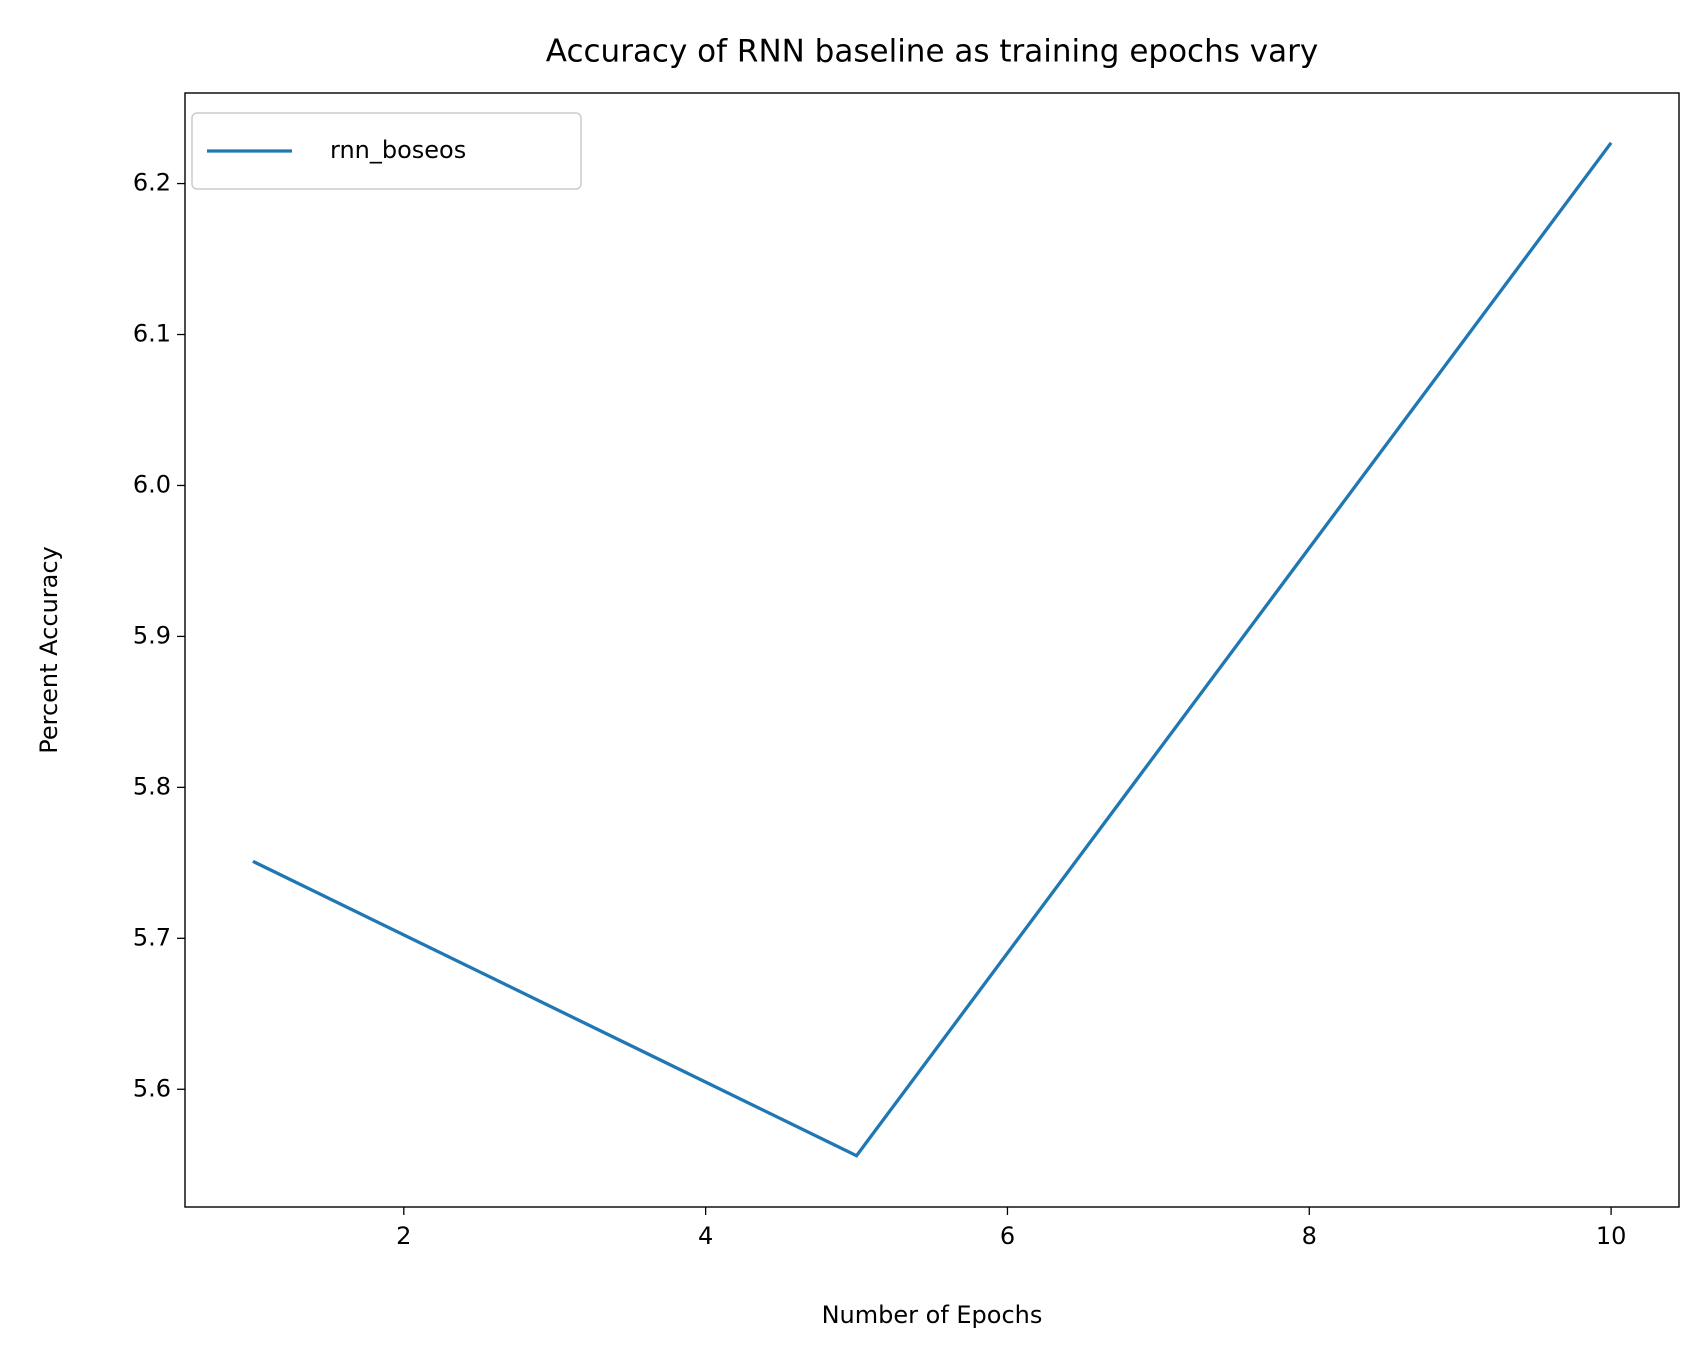 The height and width of the screenshot is (1361, 1702). I want to click on y-tick-label: 5.8, so click(152, 786).